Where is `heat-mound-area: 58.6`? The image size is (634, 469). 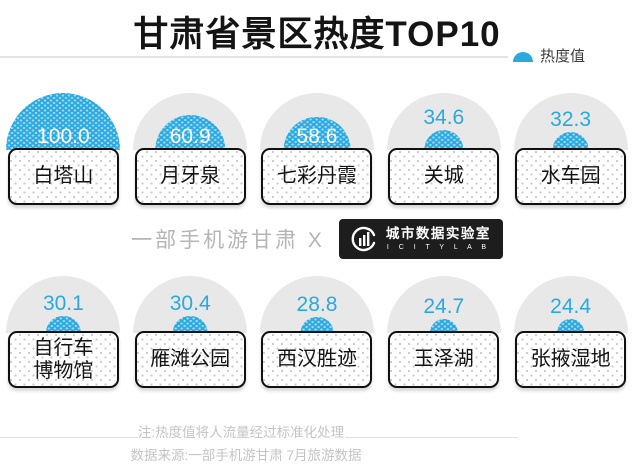
heat-mound-area: 58.6 is located at coordinates (317, 121).